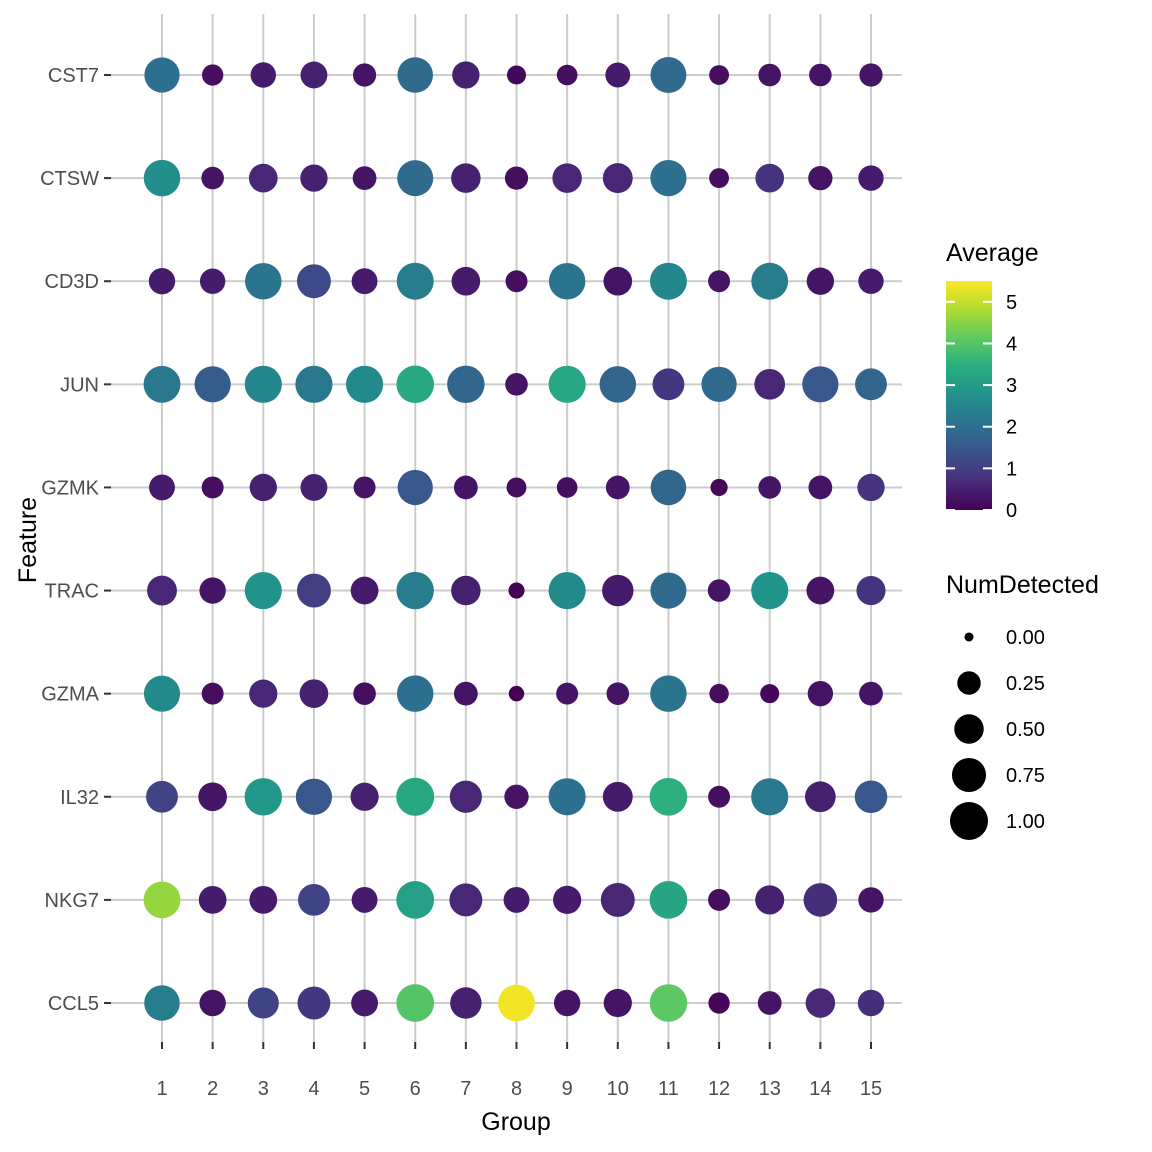 This screenshot has height=1152, width=1152. What do you see at coordinates (969, 637) in the screenshot?
I see `size-key-0.00` at bounding box center [969, 637].